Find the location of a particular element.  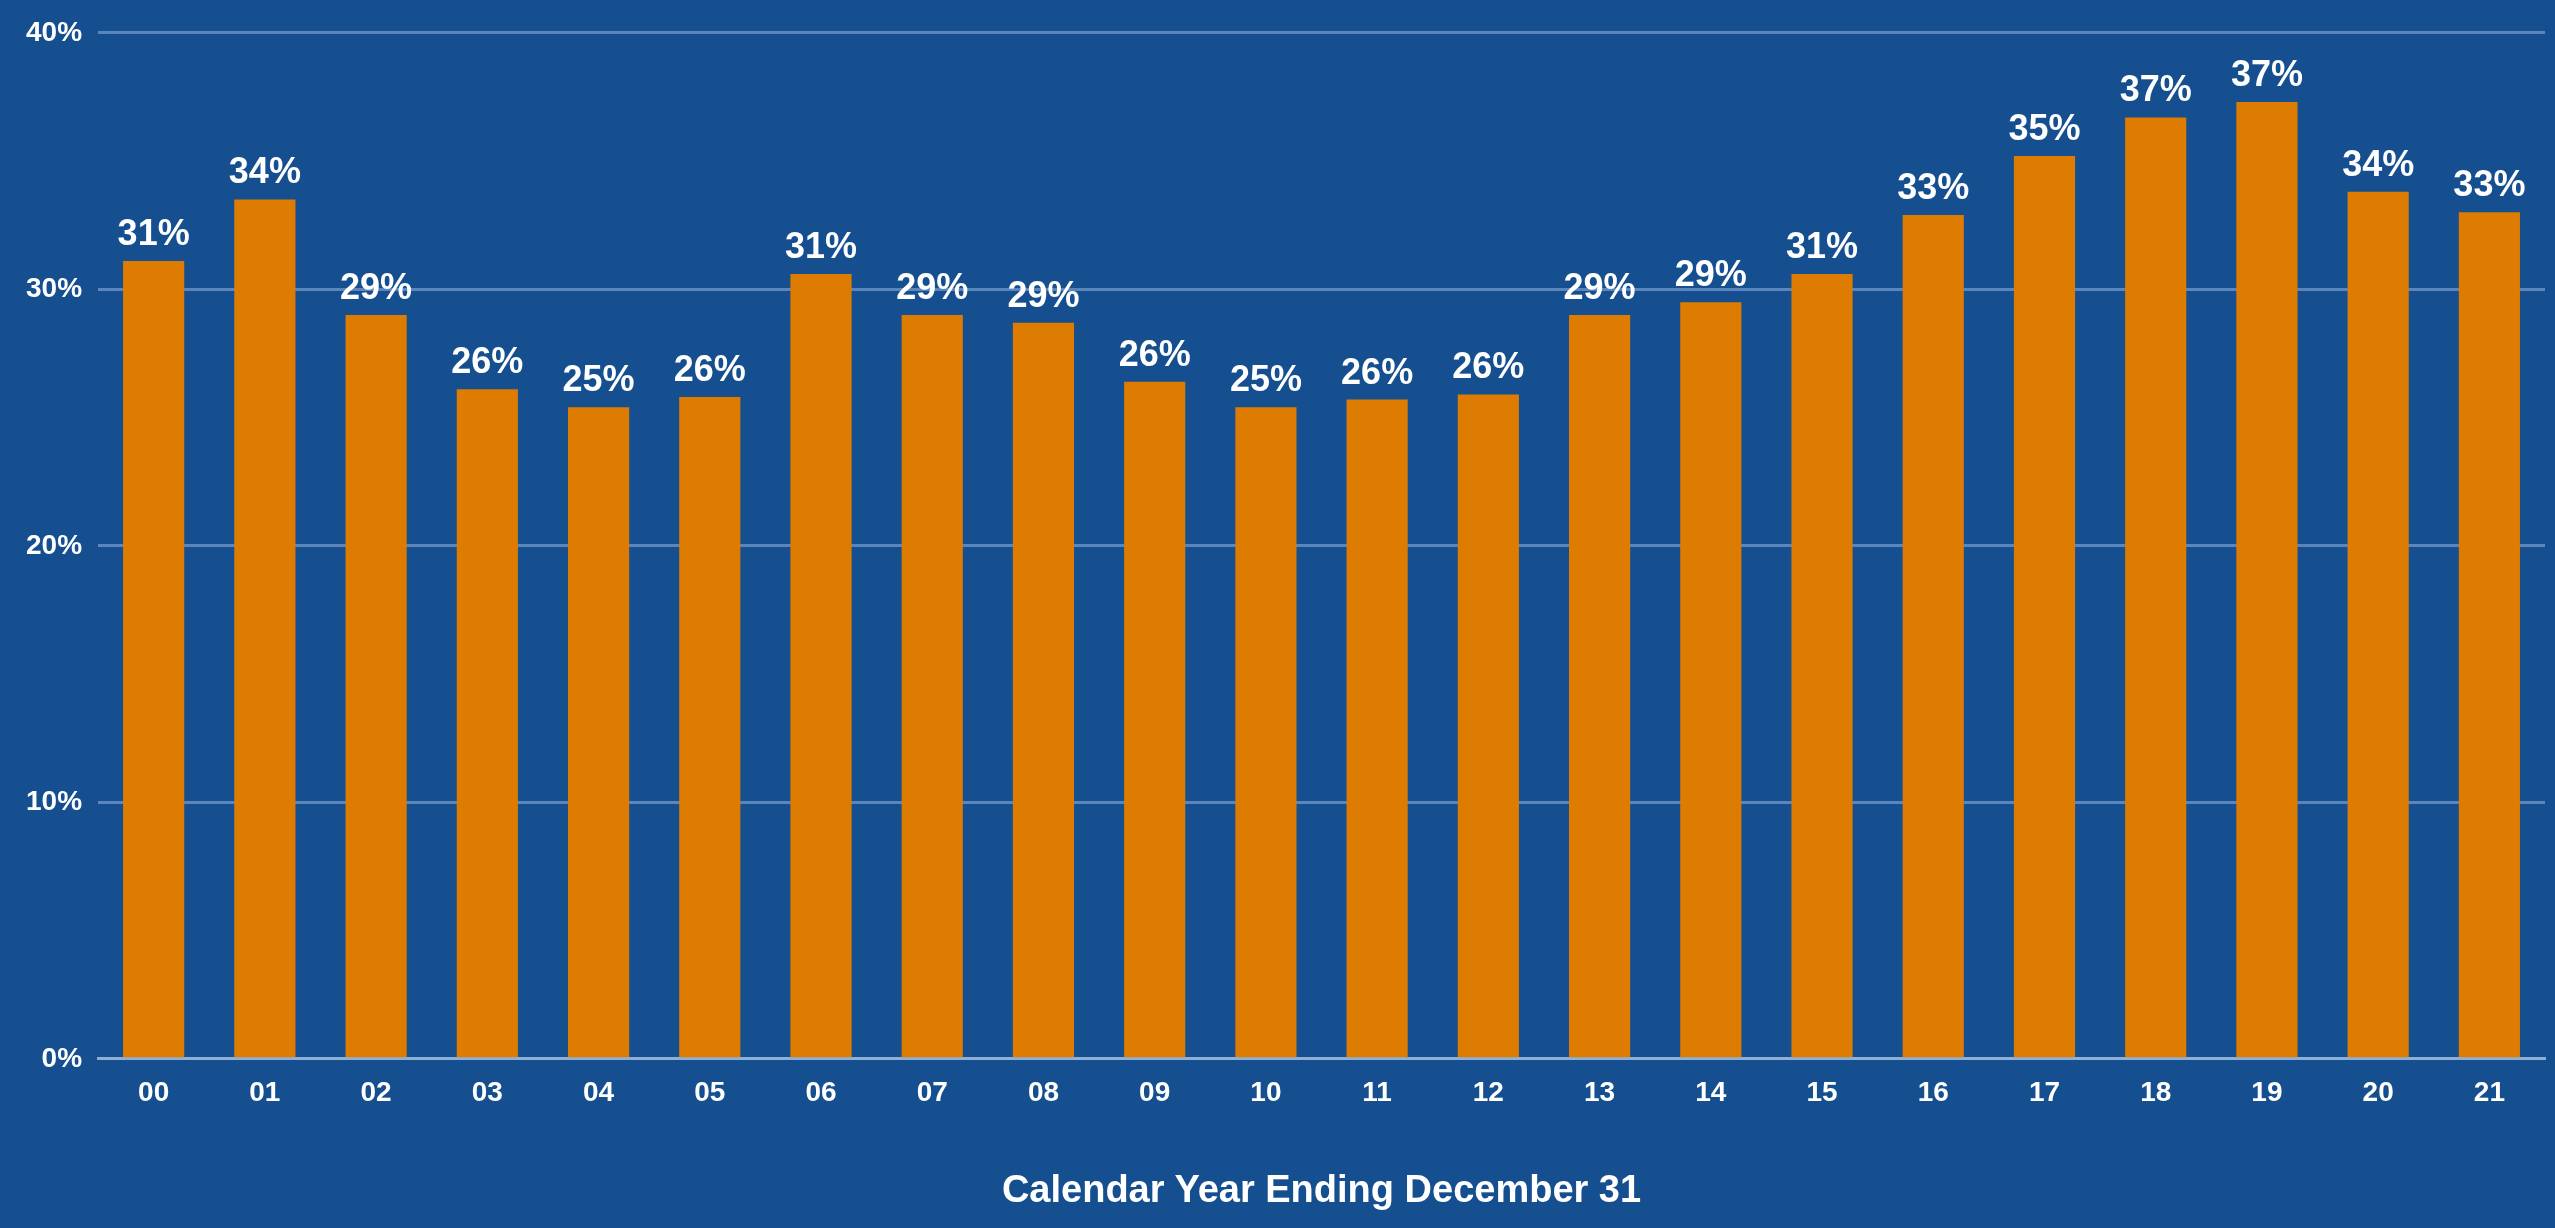

x-tick-label: 09 is located at coordinates (1155, 1092).